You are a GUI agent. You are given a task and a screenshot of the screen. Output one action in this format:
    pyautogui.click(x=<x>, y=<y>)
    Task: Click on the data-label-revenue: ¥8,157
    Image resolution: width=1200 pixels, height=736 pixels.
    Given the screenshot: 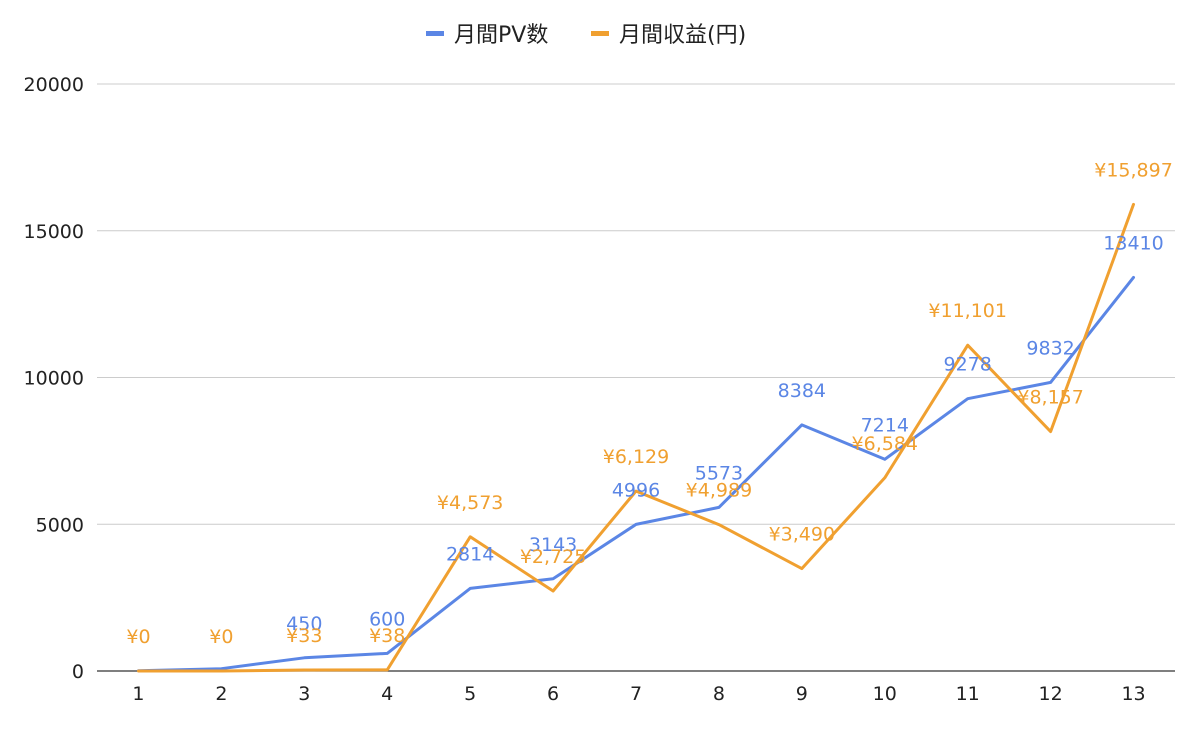 What is the action you would take?
    pyautogui.click(x=1050, y=398)
    